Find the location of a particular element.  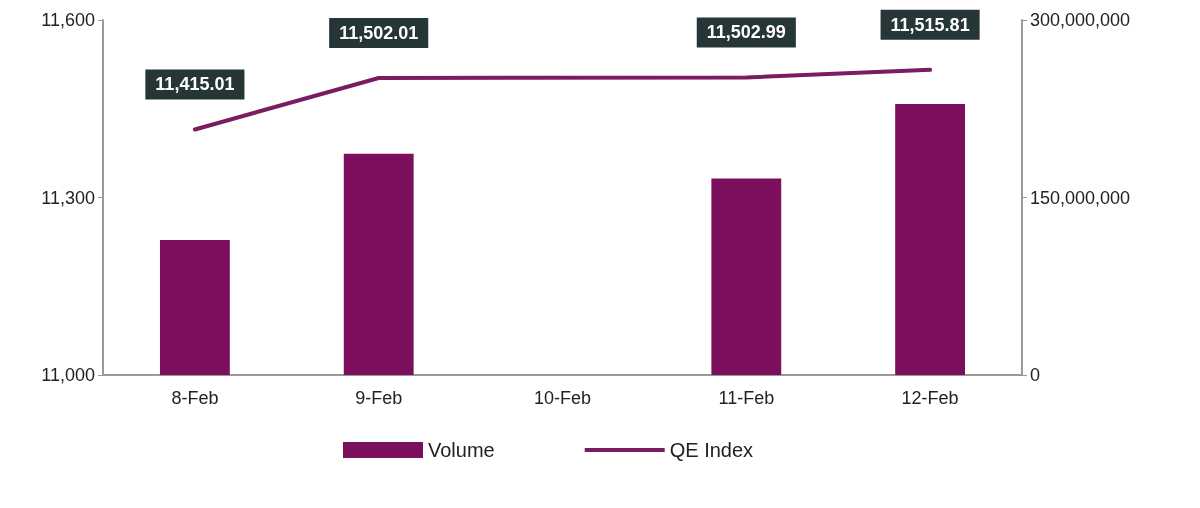

y2-tick-label: 0 is located at coordinates (1035, 375).